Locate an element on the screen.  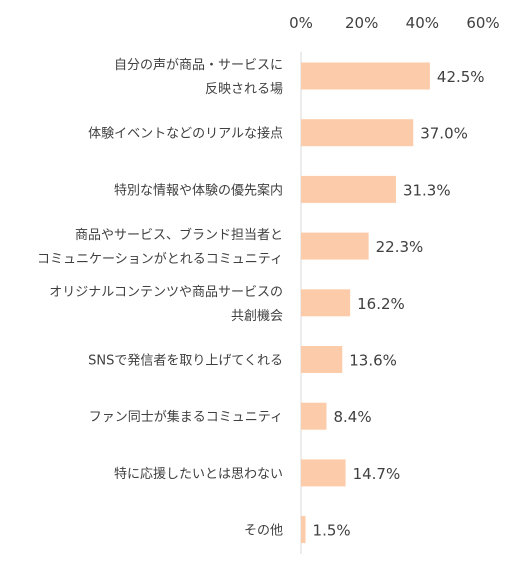
value-label: 37.0% is located at coordinates (444, 134).